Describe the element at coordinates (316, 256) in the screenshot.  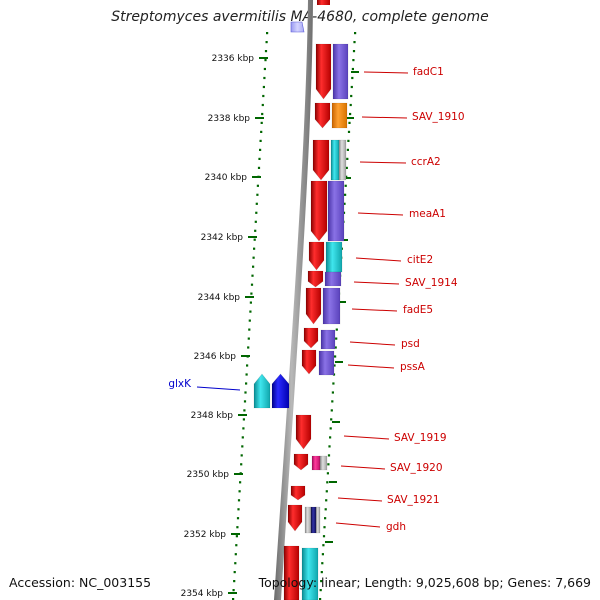
I see `gene-cite2` at that location.